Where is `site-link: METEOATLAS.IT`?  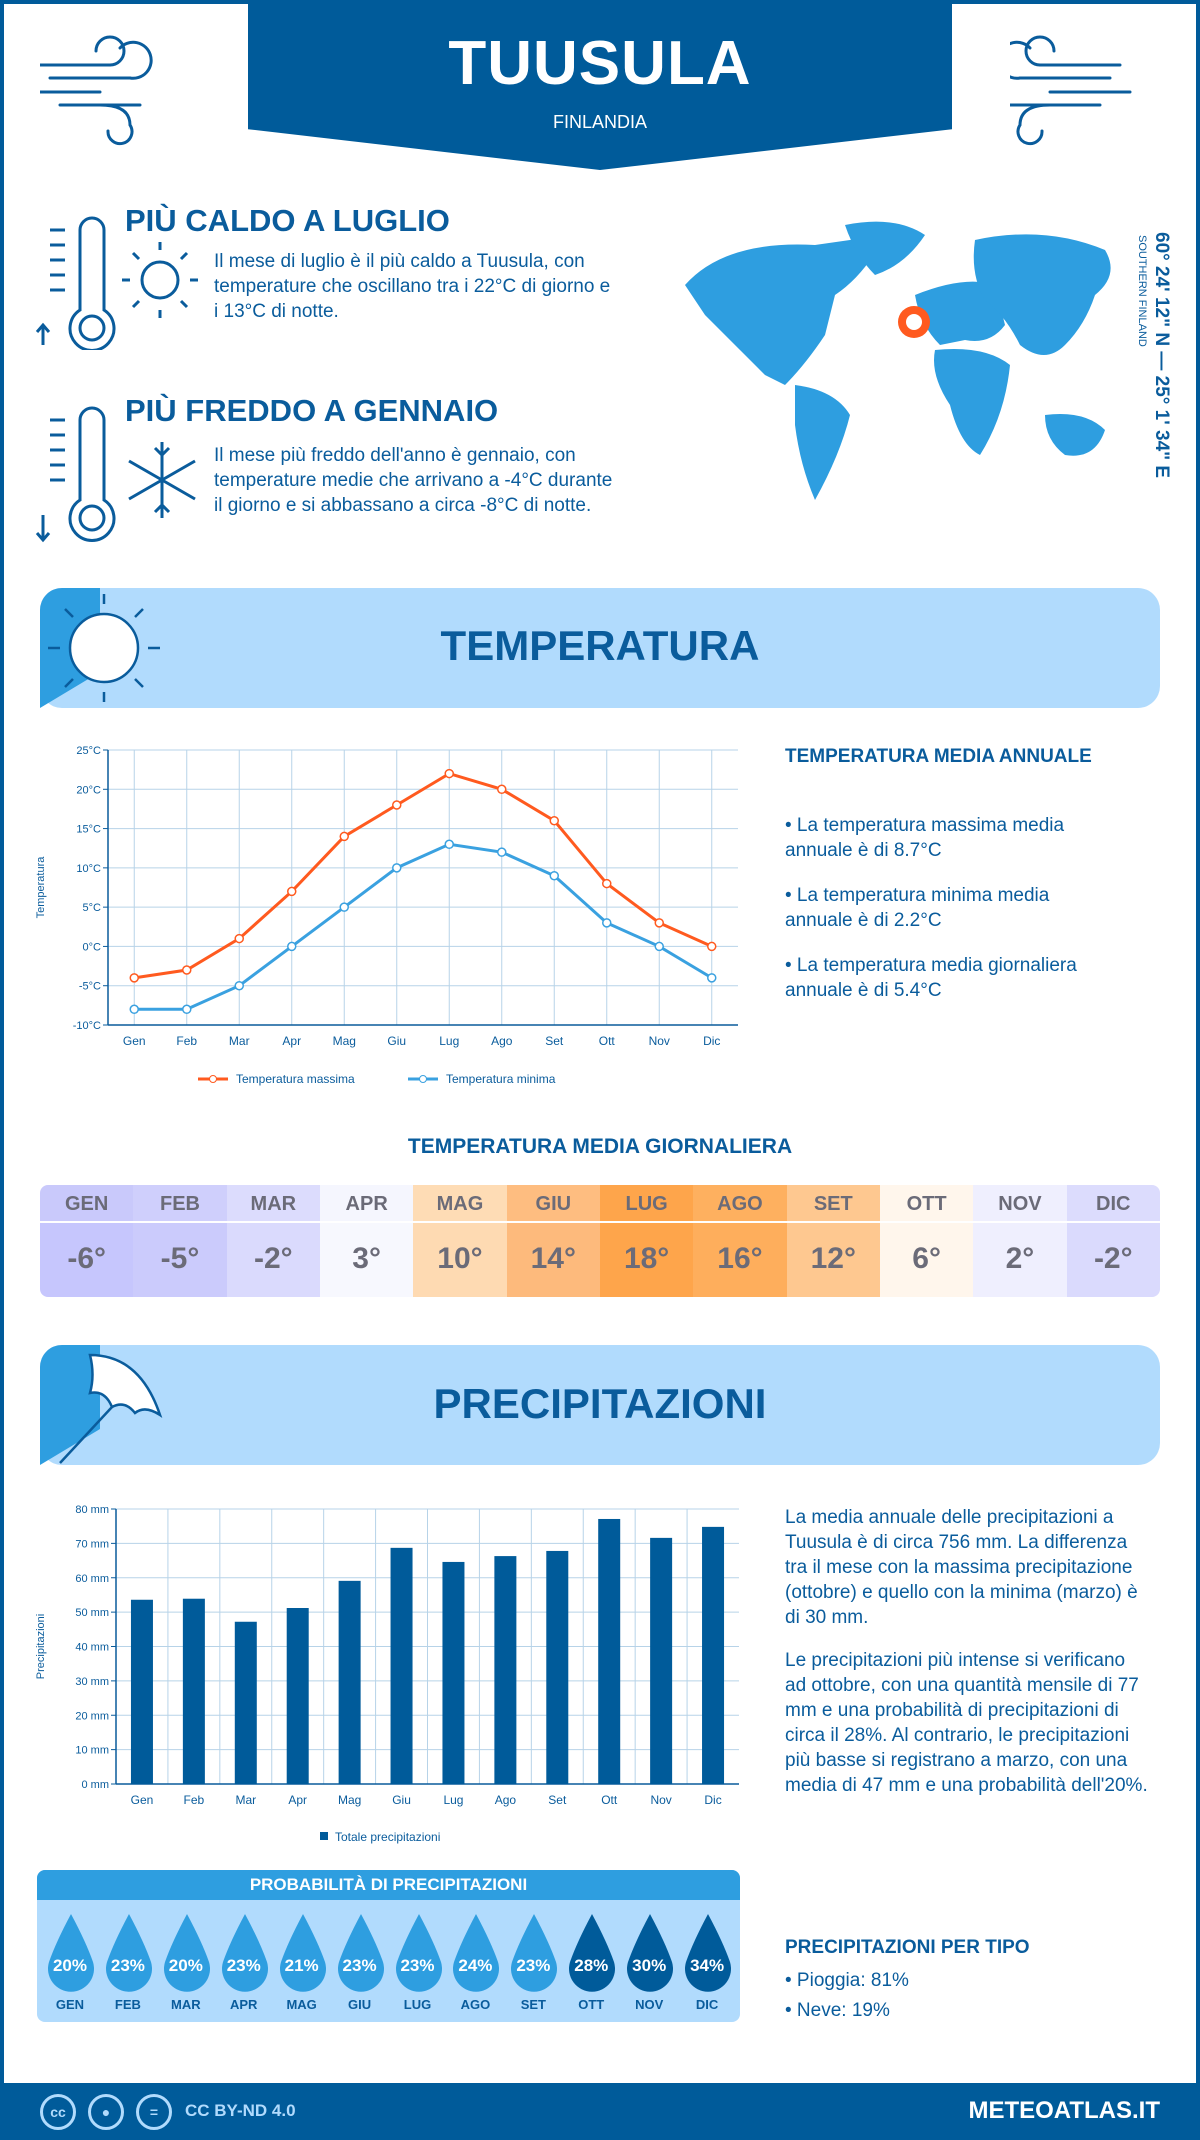 site-link: METEOATLAS.IT is located at coordinates (1064, 2110).